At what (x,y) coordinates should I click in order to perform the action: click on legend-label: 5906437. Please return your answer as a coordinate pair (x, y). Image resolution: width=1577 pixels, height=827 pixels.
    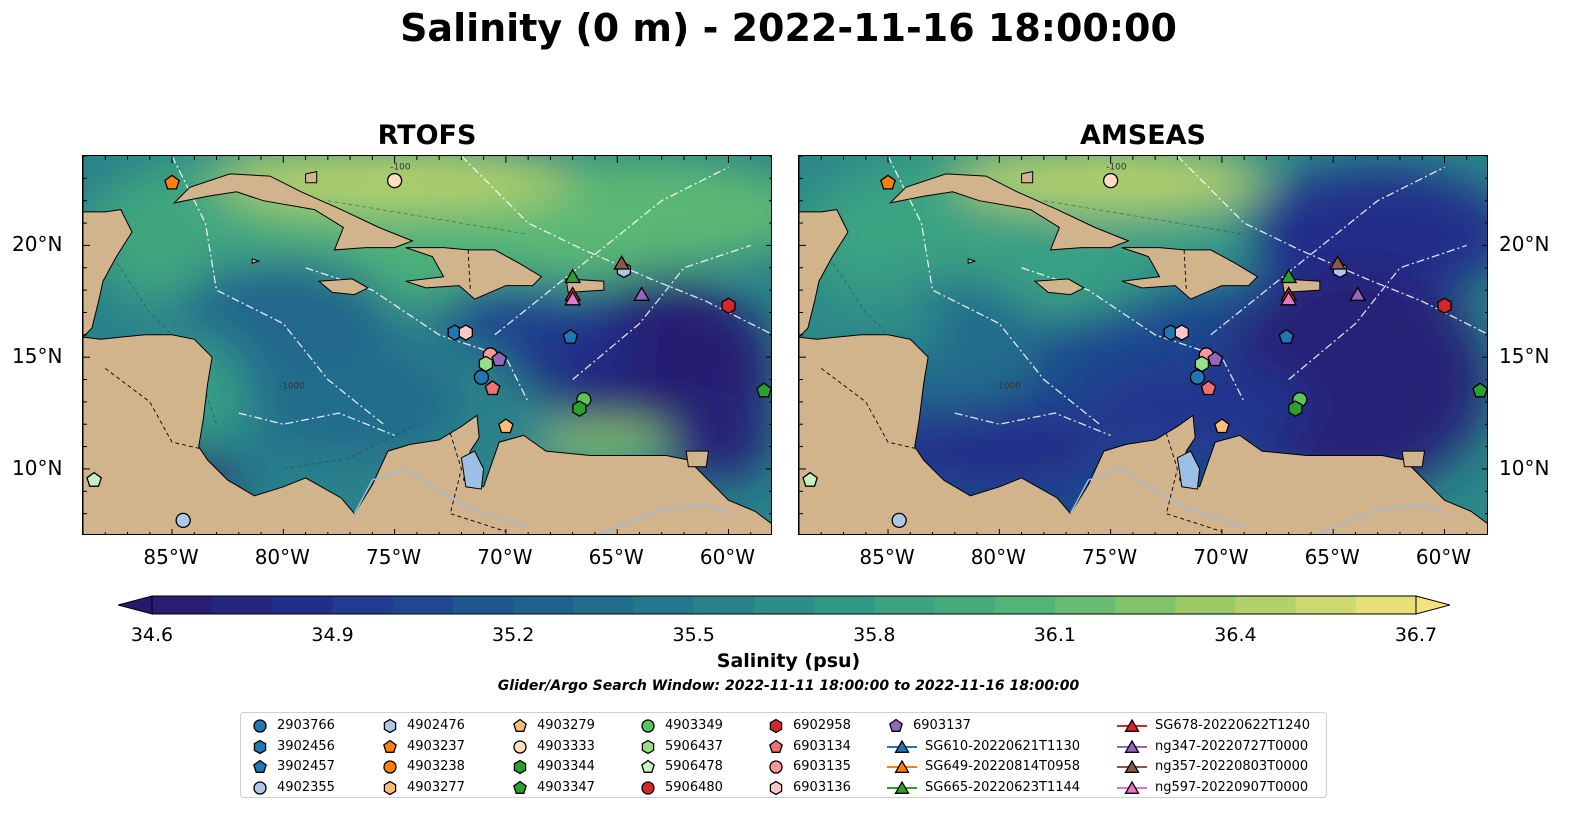
    Looking at the image, I should click on (694, 746).